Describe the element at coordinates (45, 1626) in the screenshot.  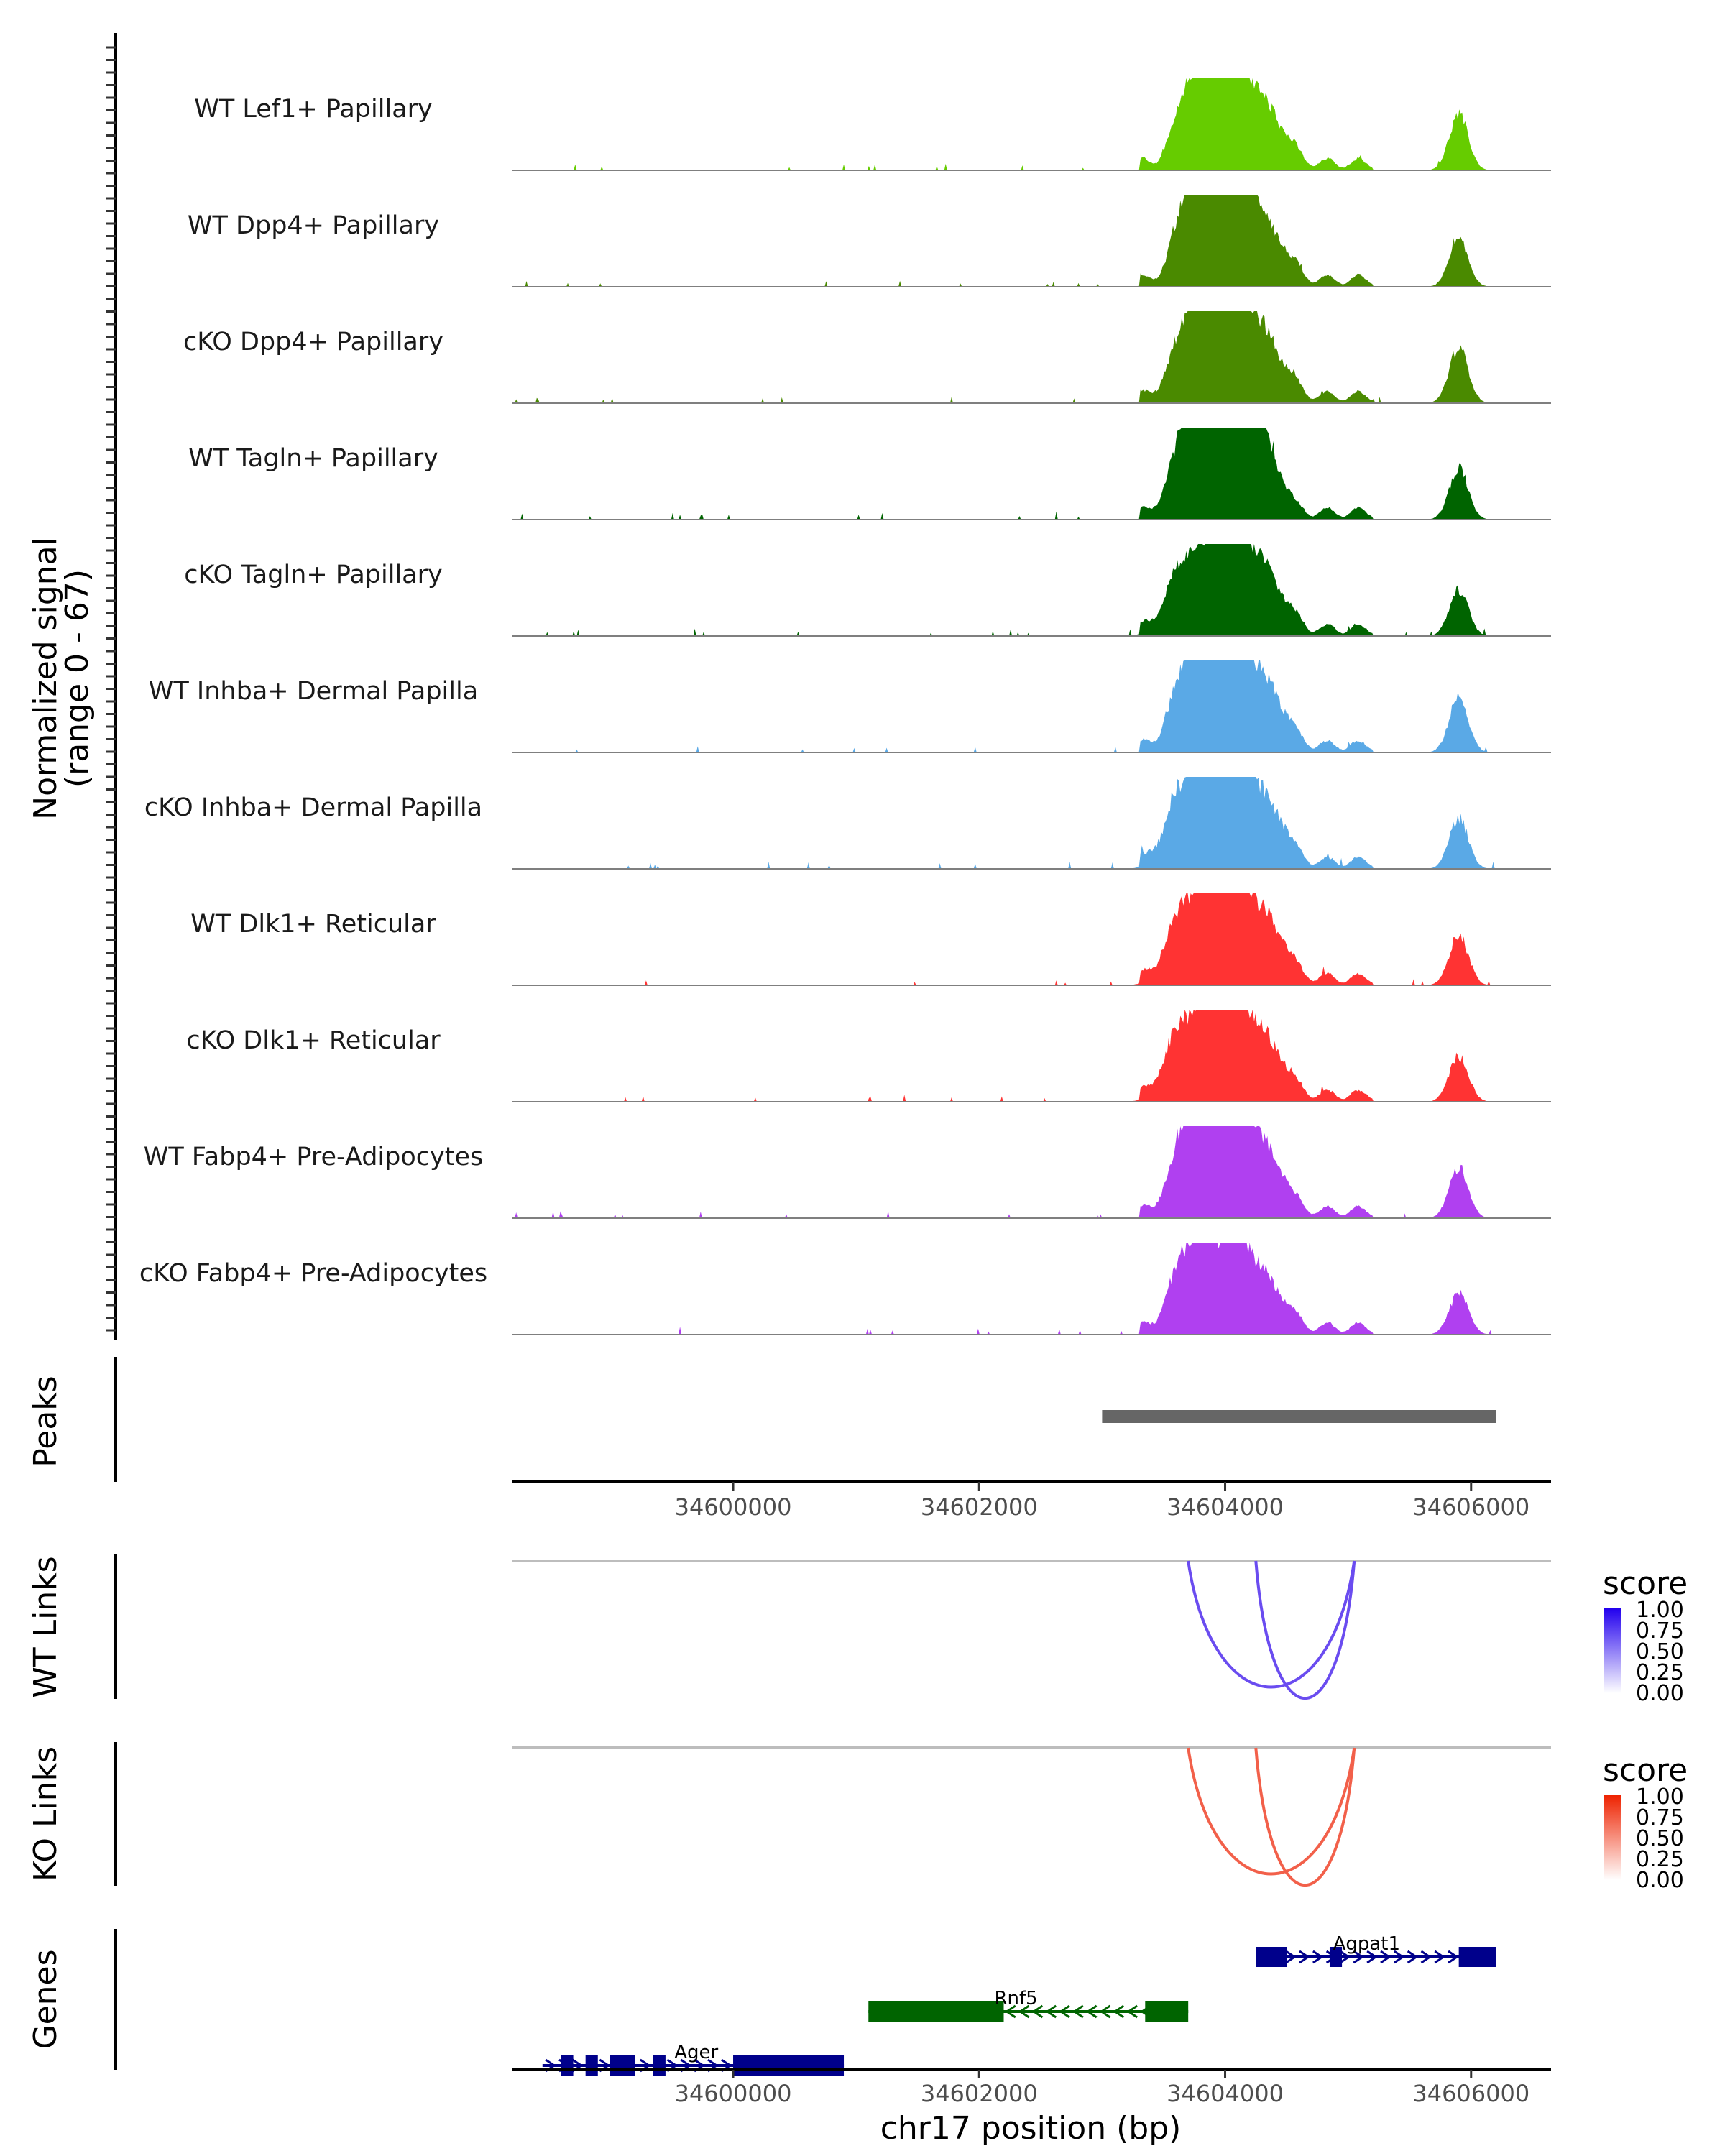
I see `links-track-label: WT Links` at that location.